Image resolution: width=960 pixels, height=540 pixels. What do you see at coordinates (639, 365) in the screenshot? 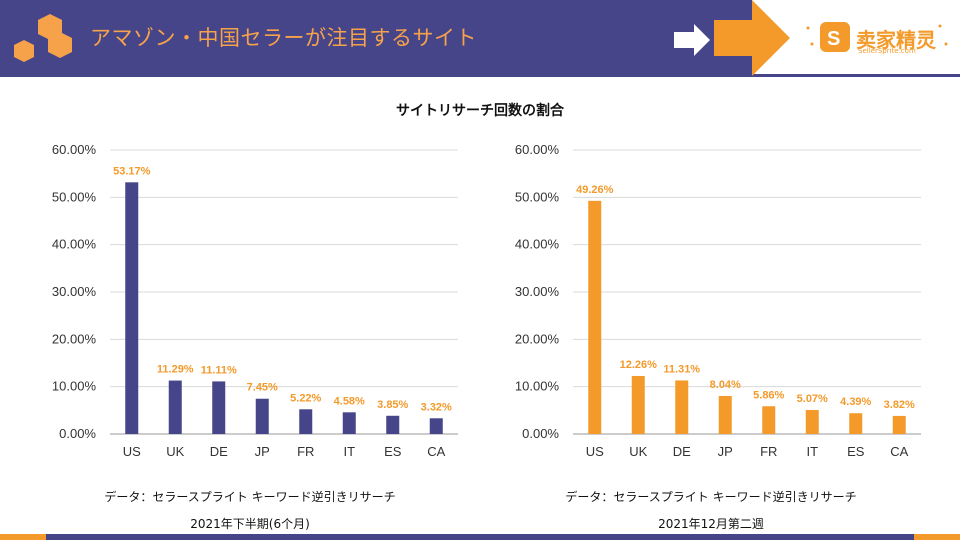
I see `data-label: 12.26%` at bounding box center [639, 365].